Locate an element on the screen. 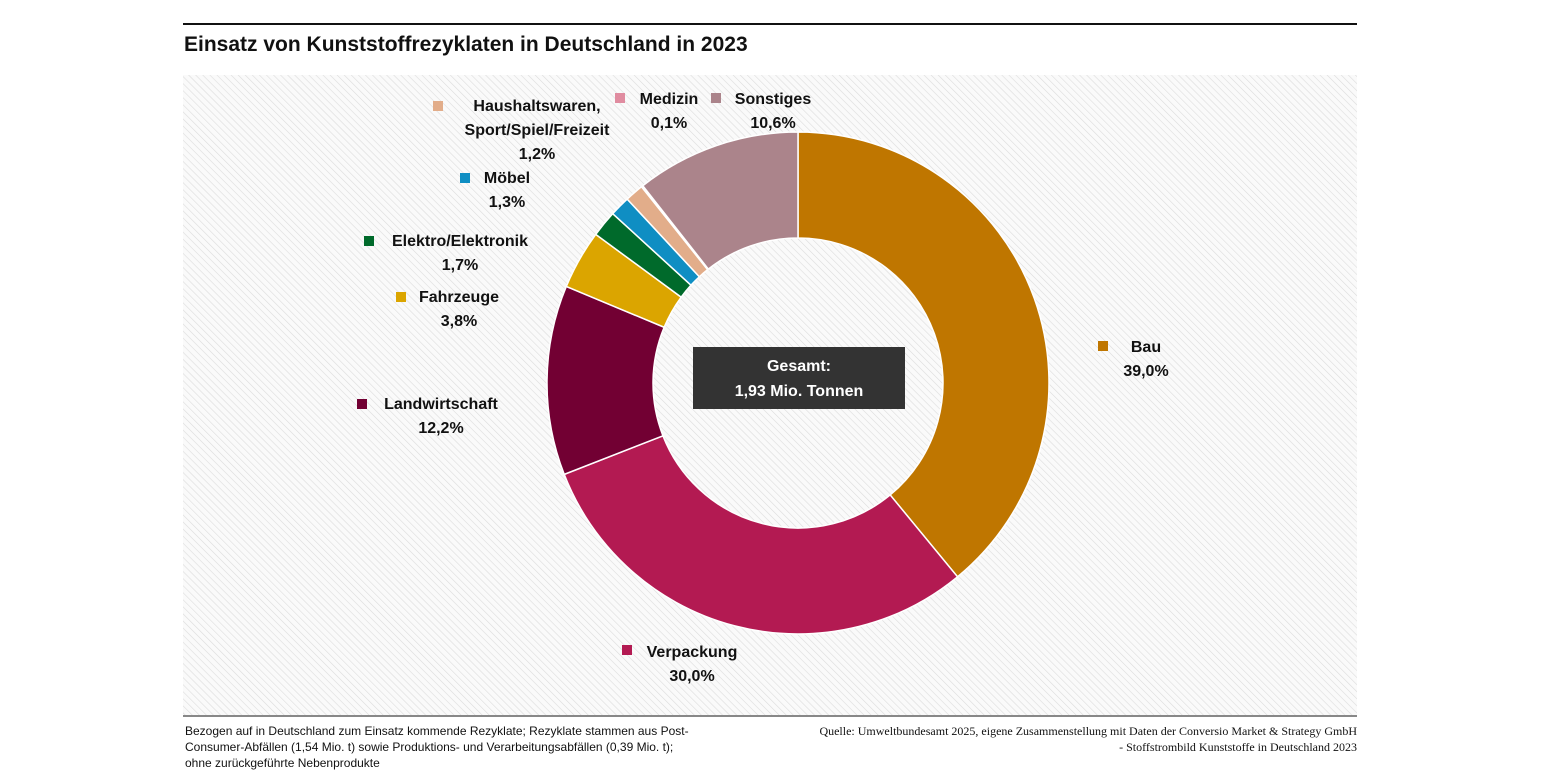 Image resolution: width=1545 pixels, height=775 pixels. data-label: Medizin 0,1% is located at coordinates (669, 112).